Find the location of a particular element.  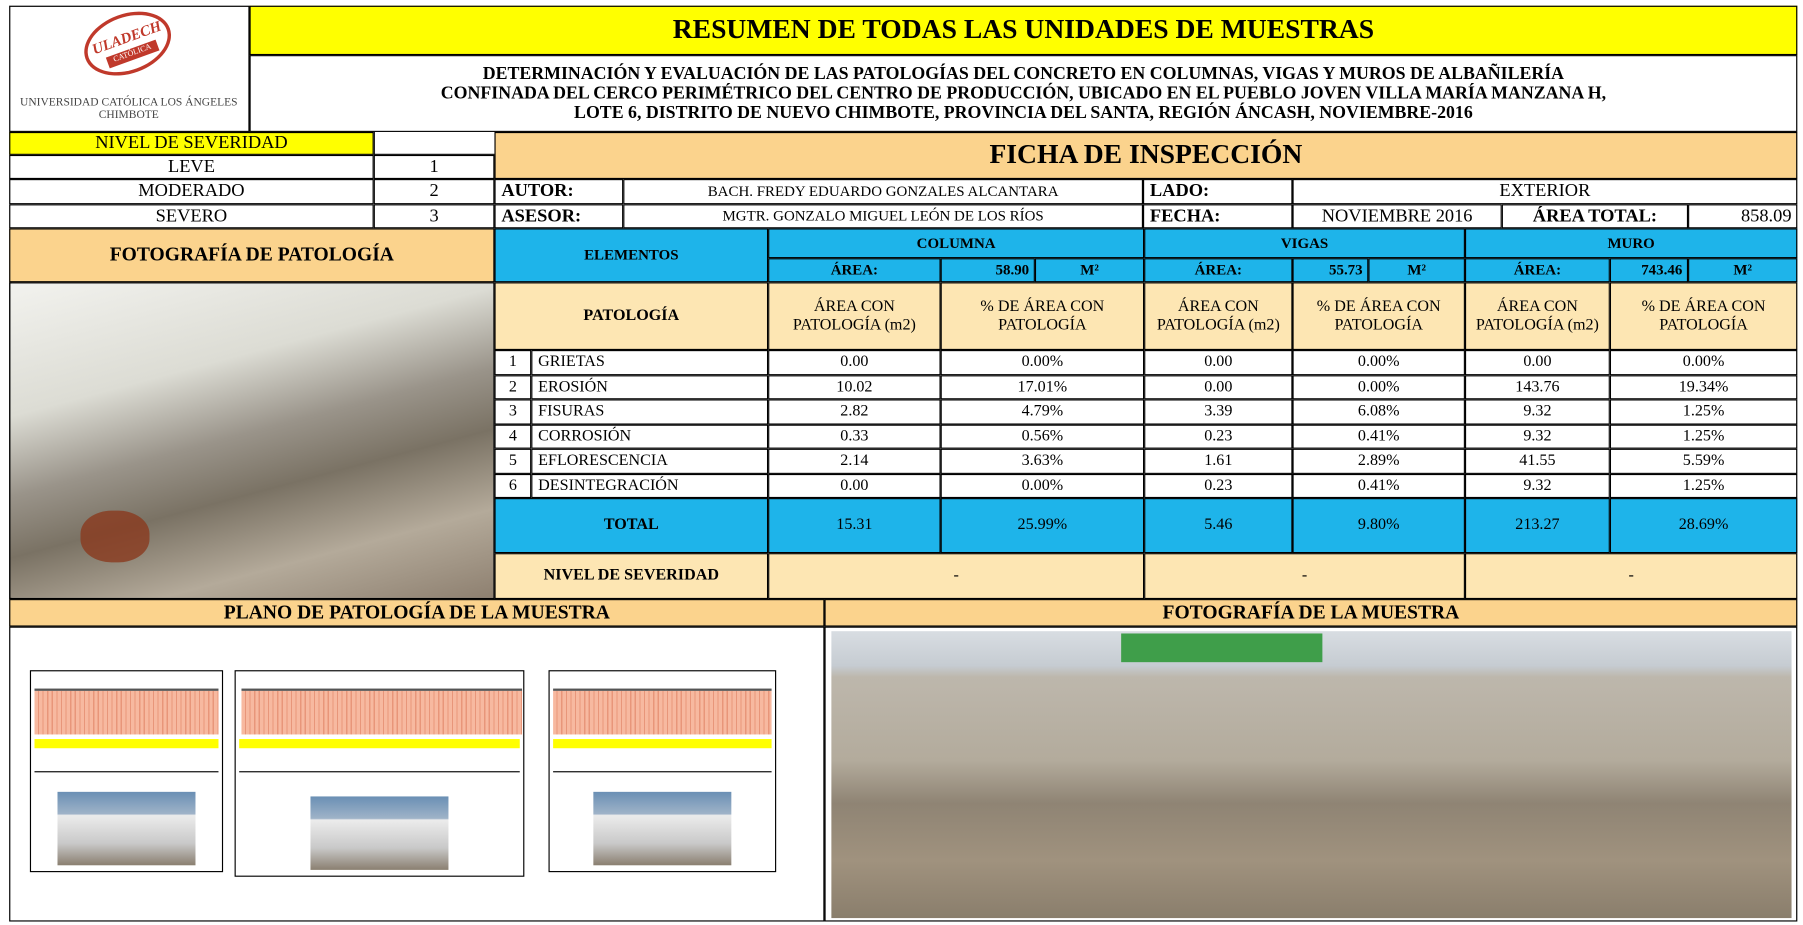

total-value: 25.99% is located at coordinates (1042, 526).